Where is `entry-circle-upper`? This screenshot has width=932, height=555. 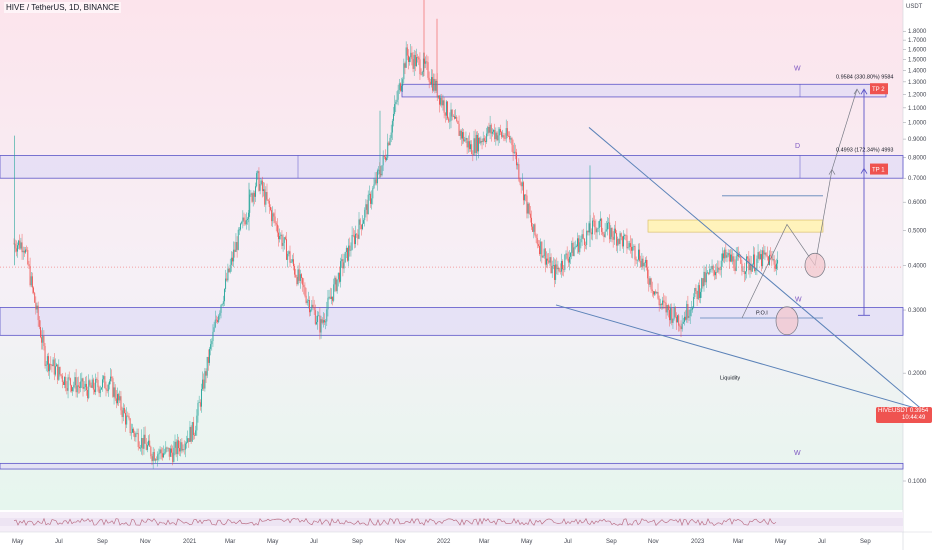 entry-circle-upper is located at coordinates (815, 265).